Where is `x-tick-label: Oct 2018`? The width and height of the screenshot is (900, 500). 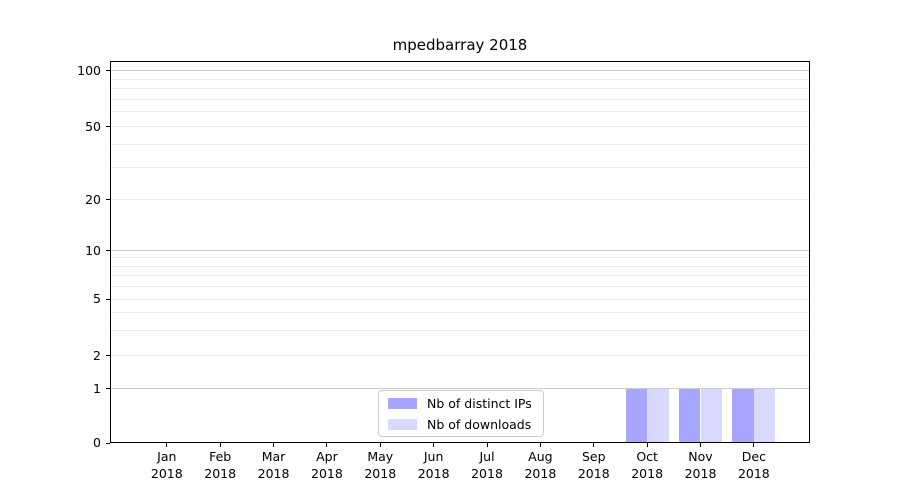
x-tick-label: Oct 2018 is located at coordinates (647, 465).